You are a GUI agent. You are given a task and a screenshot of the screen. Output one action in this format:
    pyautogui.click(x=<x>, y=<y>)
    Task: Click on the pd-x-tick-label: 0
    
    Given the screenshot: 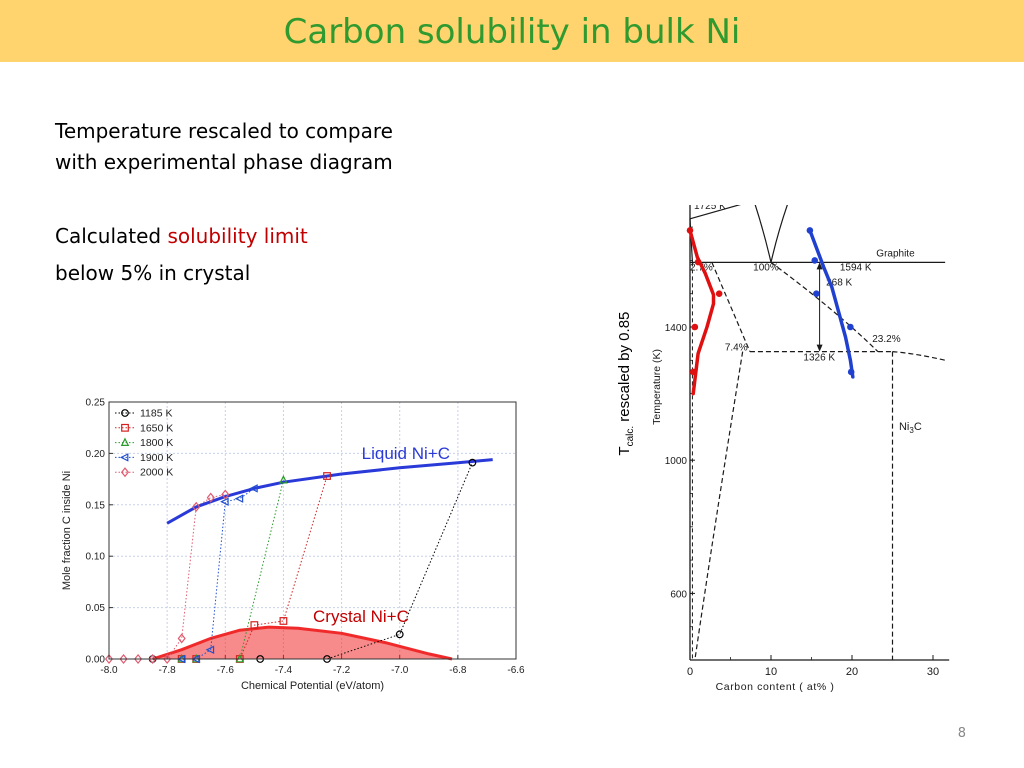 What is the action you would take?
    pyautogui.click(x=690, y=672)
    